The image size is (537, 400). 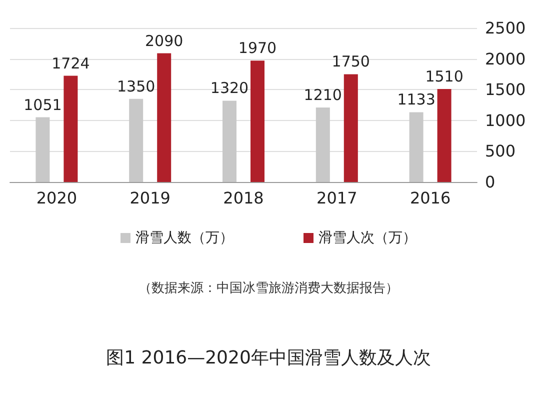 I want to click on data-label: 1320, so click(x=229, y=88).